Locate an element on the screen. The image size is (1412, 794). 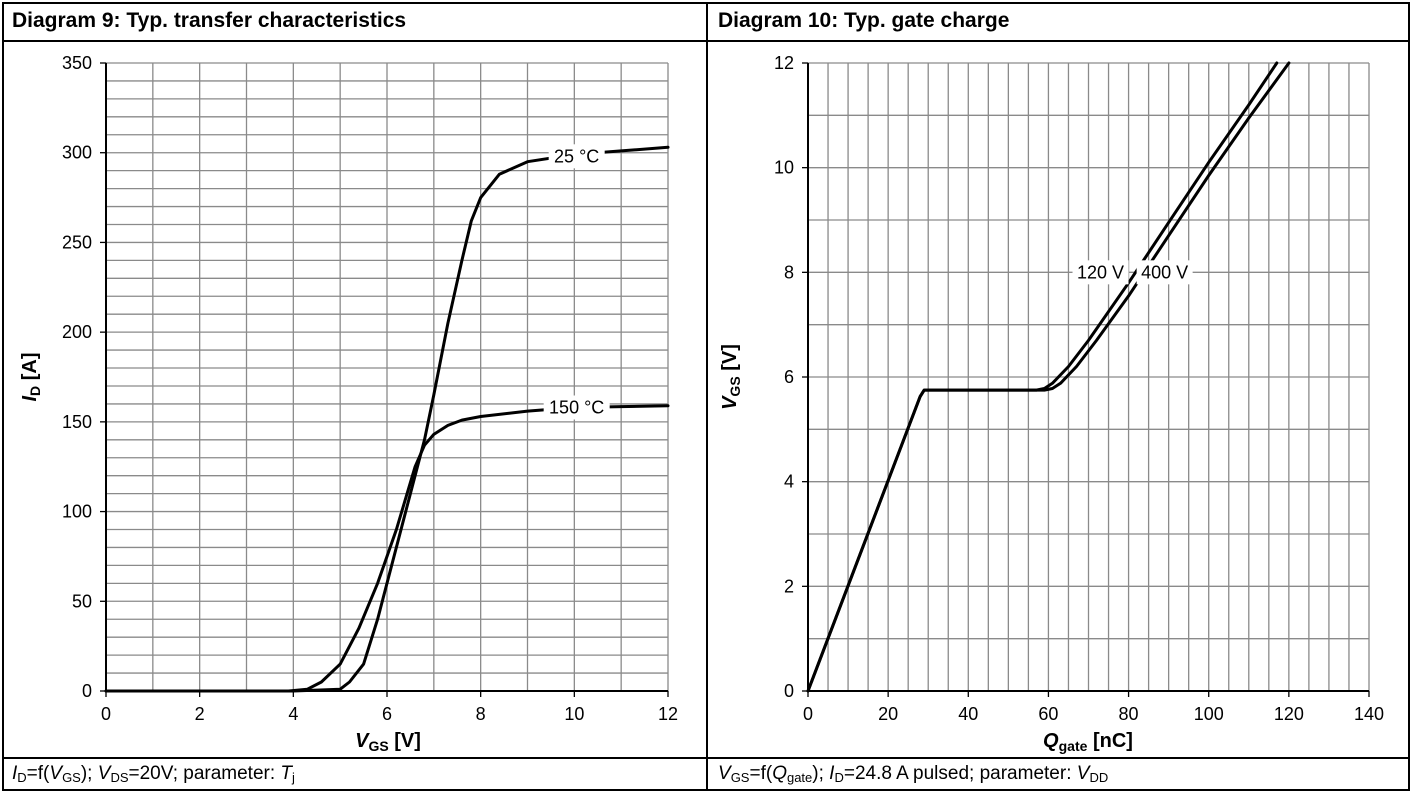
y-tick-label: 10 is located at coordinates (784, 168).